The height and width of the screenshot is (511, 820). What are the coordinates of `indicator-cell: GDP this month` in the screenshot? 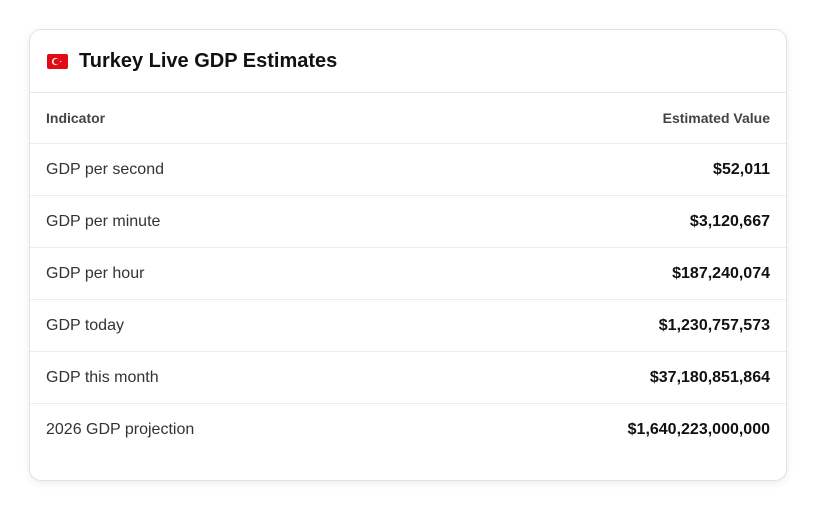 It's located at (222, 377).